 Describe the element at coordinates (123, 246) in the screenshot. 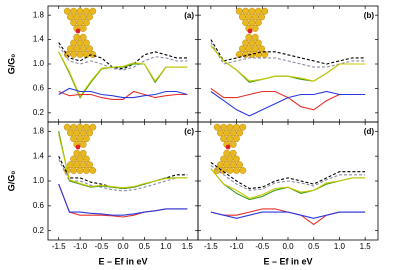

I see `x-tick-label: 0.0` at that location.